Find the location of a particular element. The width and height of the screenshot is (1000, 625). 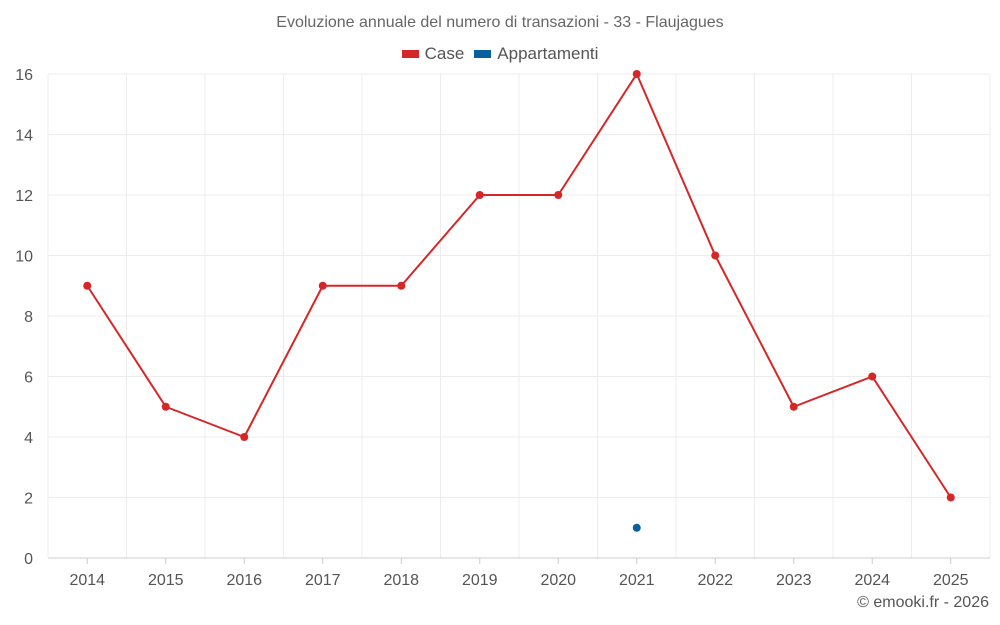

x-tick-label: 2014 is located at coordinates (87, 580).